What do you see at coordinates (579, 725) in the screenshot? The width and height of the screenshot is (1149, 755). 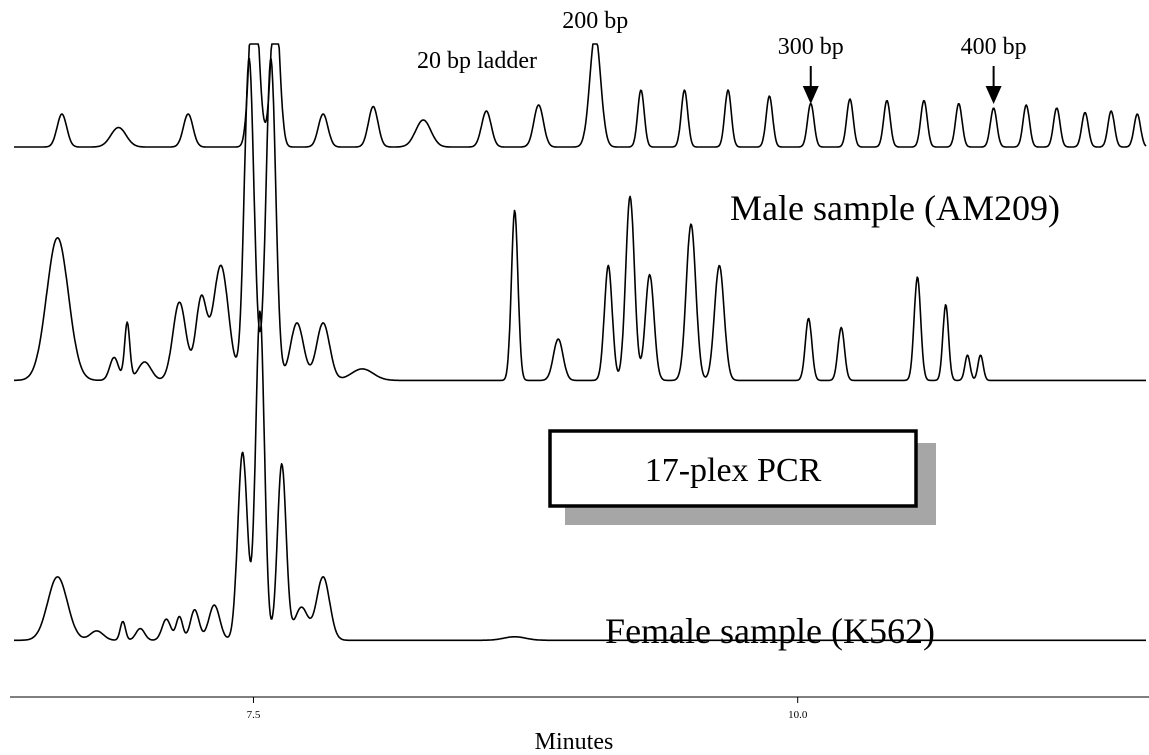 I see `x-axis: 7.5 10.0 Minutes` at bounding box center [579, 725].